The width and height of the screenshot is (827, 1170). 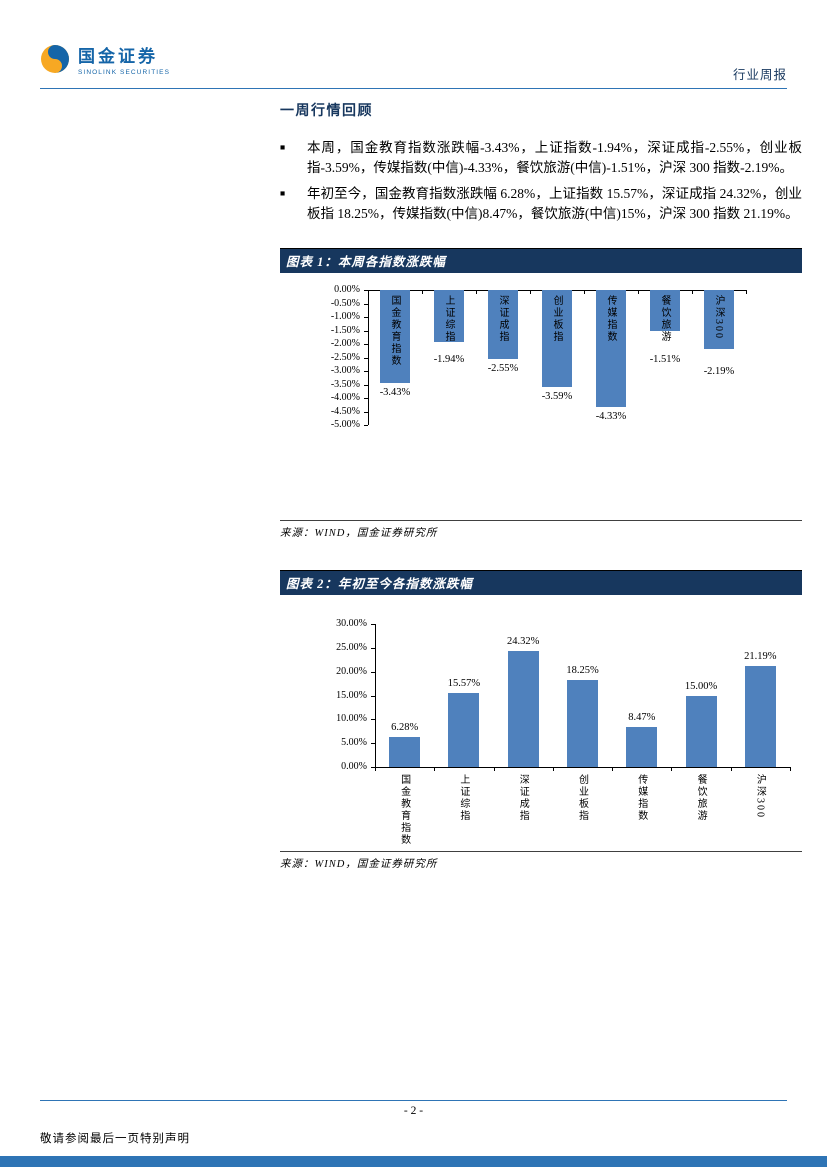 What do you see at coordinates (759, 75) in the screenshot?
I see `report-type-label: 行业周报` at bounding box center [759, 75].